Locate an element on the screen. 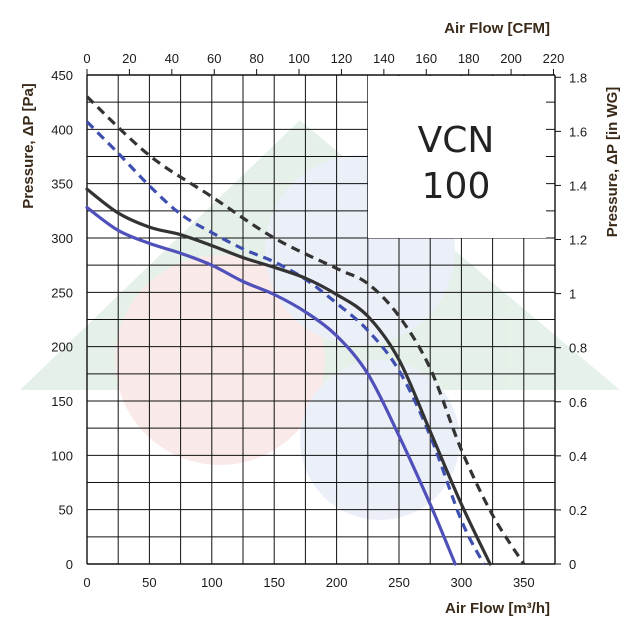 The image size is (640, 640). x-tick-label-top: 220 is located at coordinates (554, 58).